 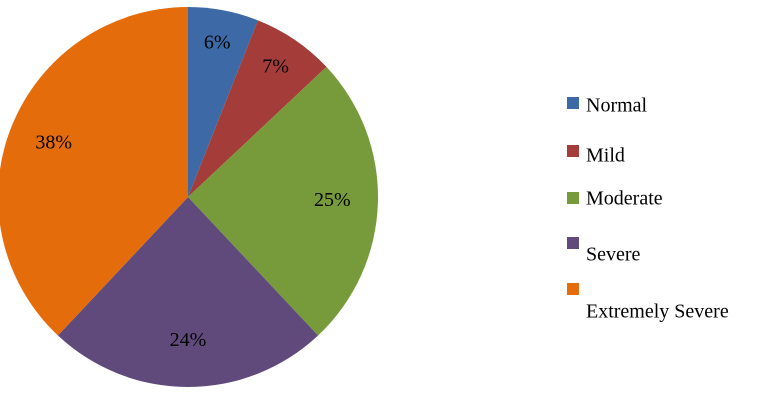 I want to click on data-label: 24%, so click(x=188, y=340).